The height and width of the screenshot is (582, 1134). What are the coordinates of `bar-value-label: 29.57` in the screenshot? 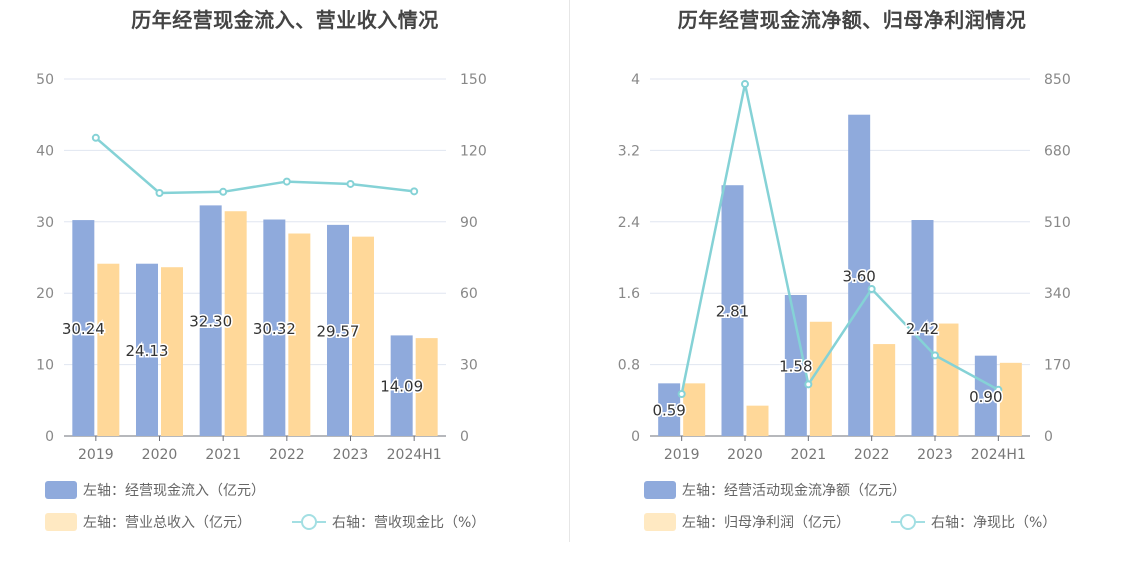 It's located at (338, 331).